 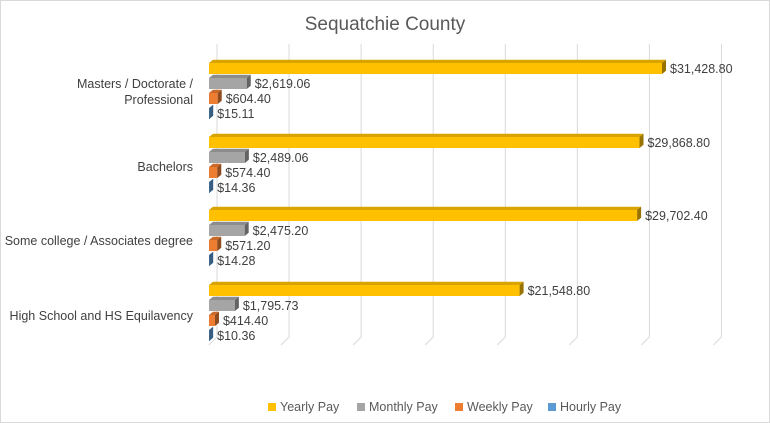 What do you see at coordinates (281, 158) in the screenshot?
I see `data-label: $2,489.06` at bounding box center [281, 158].